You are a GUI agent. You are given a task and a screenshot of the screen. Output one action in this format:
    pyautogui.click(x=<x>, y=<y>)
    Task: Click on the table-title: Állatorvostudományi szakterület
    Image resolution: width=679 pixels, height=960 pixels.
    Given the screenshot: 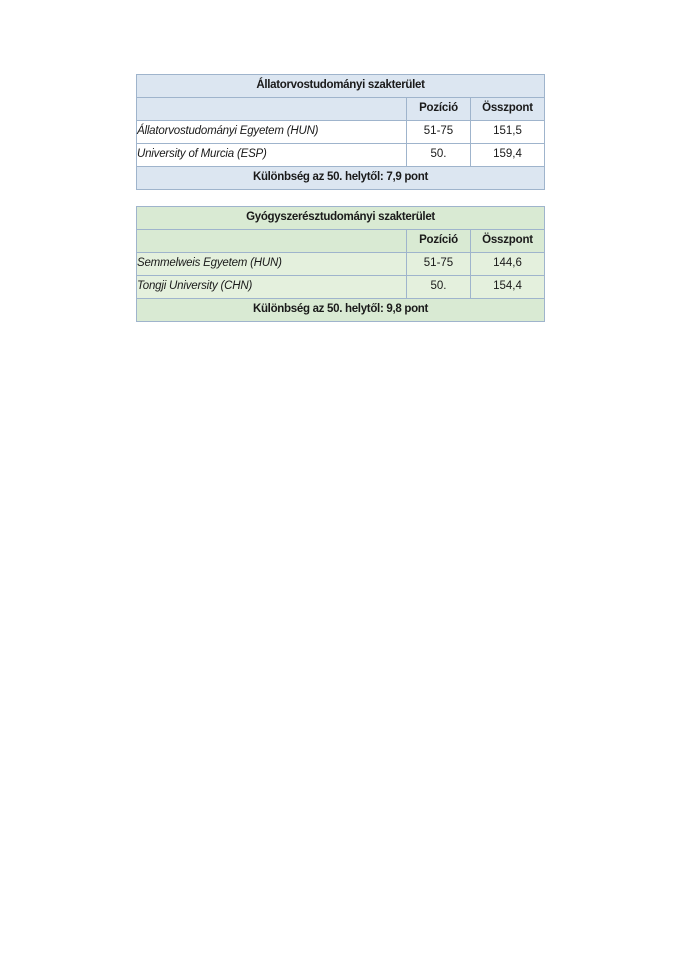 What is the action you would take?
    pyautogui.click(x=340, y=86)
    